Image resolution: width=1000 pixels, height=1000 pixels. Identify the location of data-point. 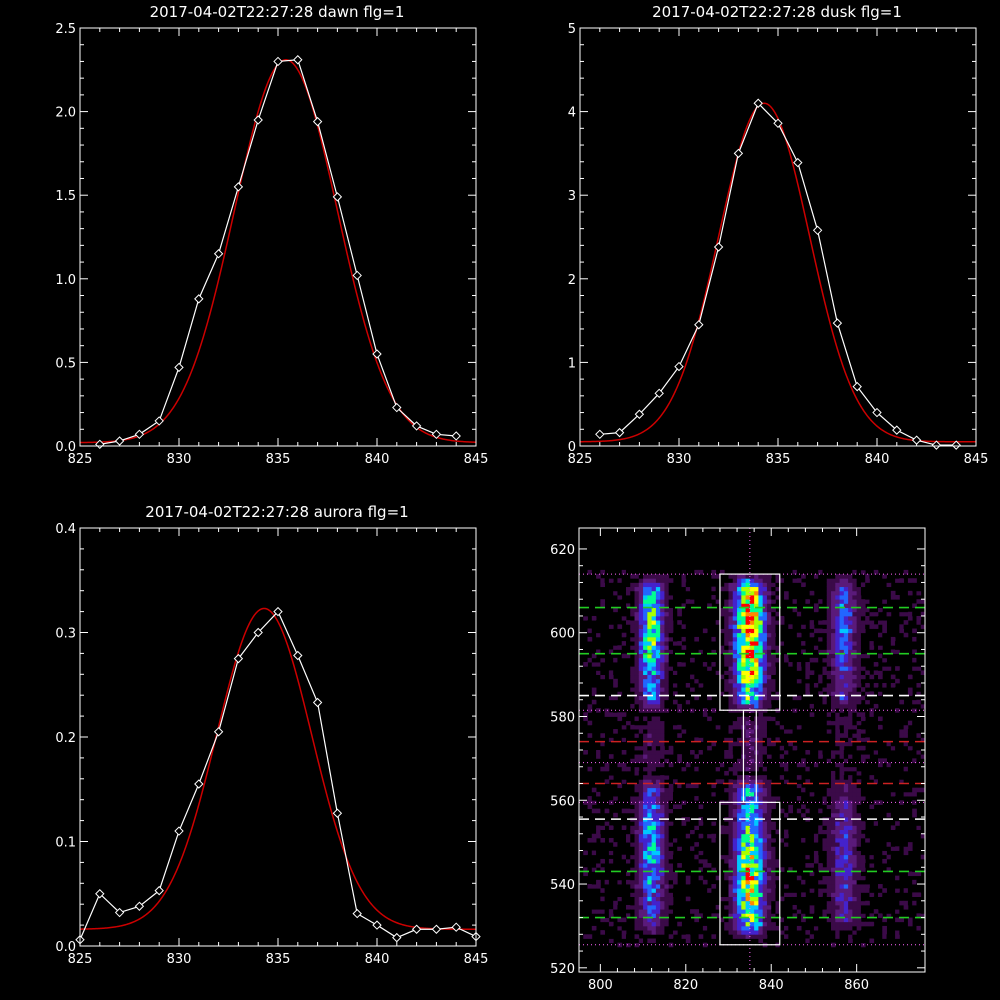
(659, 393).